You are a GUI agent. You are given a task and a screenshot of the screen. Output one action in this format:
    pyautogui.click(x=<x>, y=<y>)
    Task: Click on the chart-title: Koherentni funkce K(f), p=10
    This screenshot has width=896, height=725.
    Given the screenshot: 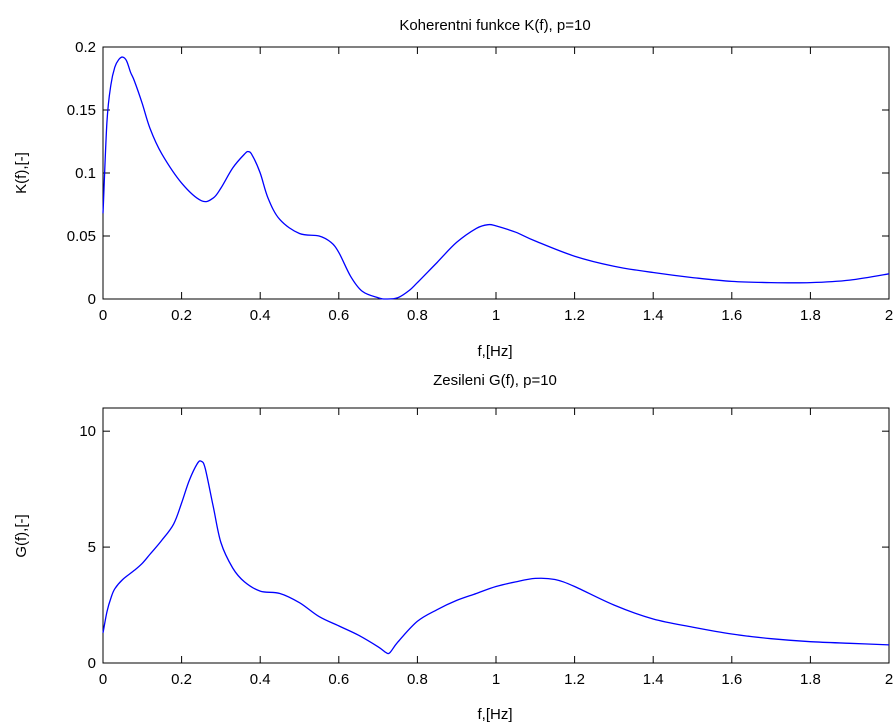 What is the action you would take?
    pyautogui.click(x=494, y=25)
    